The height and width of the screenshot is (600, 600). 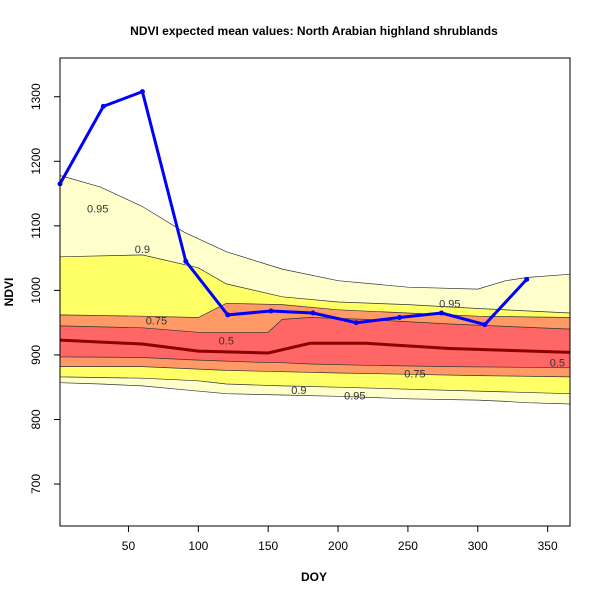 I want to click on contour-label-2: 0.75, so click(x=156, y=322).